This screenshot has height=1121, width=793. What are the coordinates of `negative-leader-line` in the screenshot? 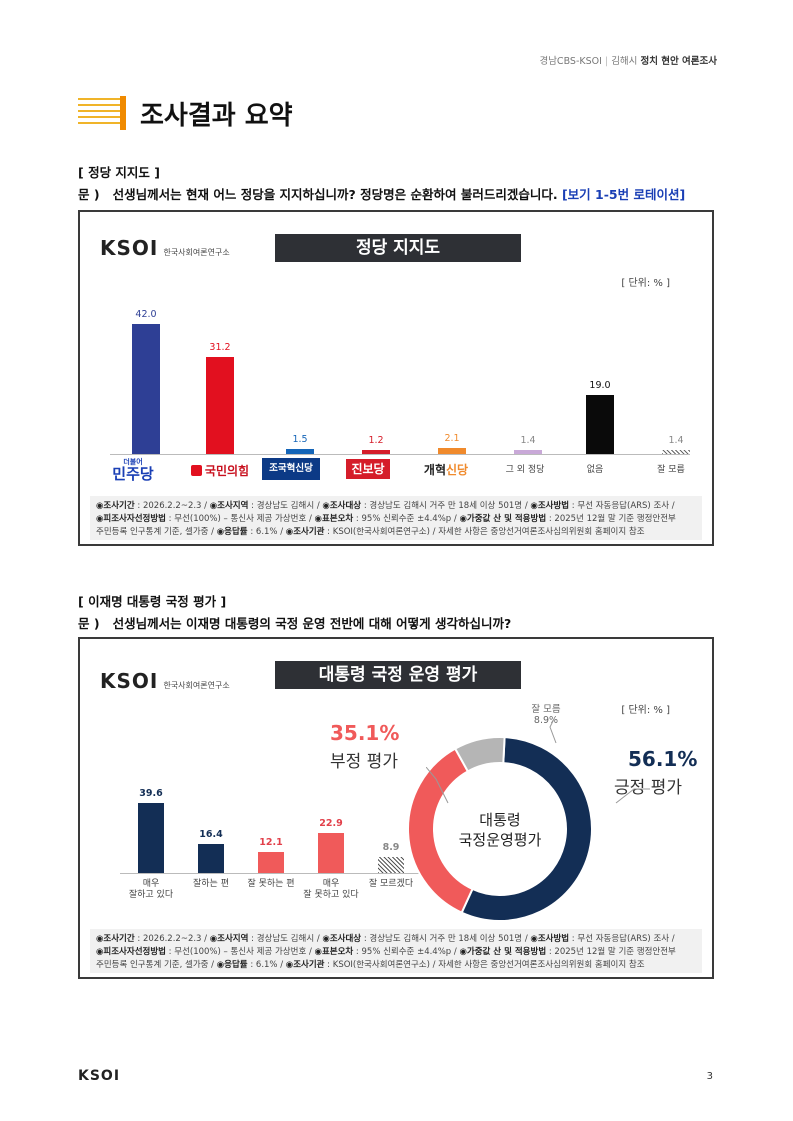 It's located at (437, 785).